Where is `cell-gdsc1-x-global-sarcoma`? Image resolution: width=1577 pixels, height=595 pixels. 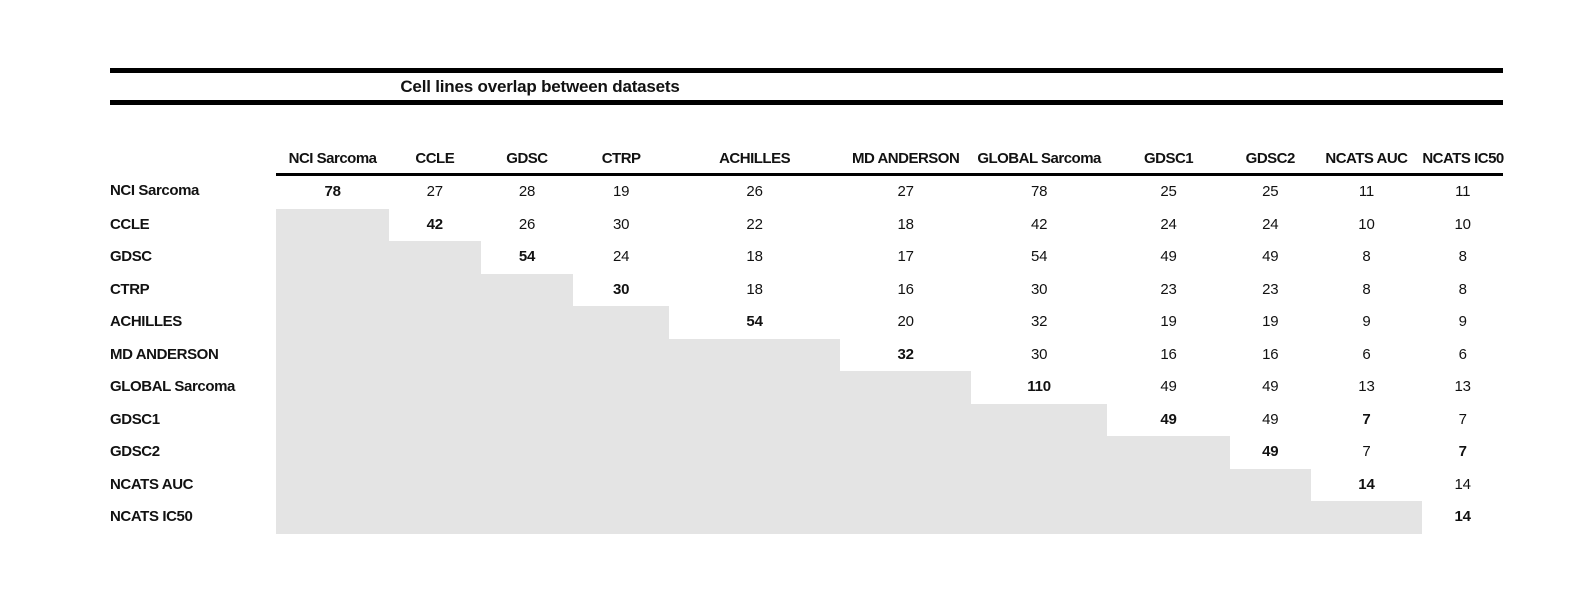
cell-gdsc1-x-global-sarcoma is located at coordinates (1039, 419).